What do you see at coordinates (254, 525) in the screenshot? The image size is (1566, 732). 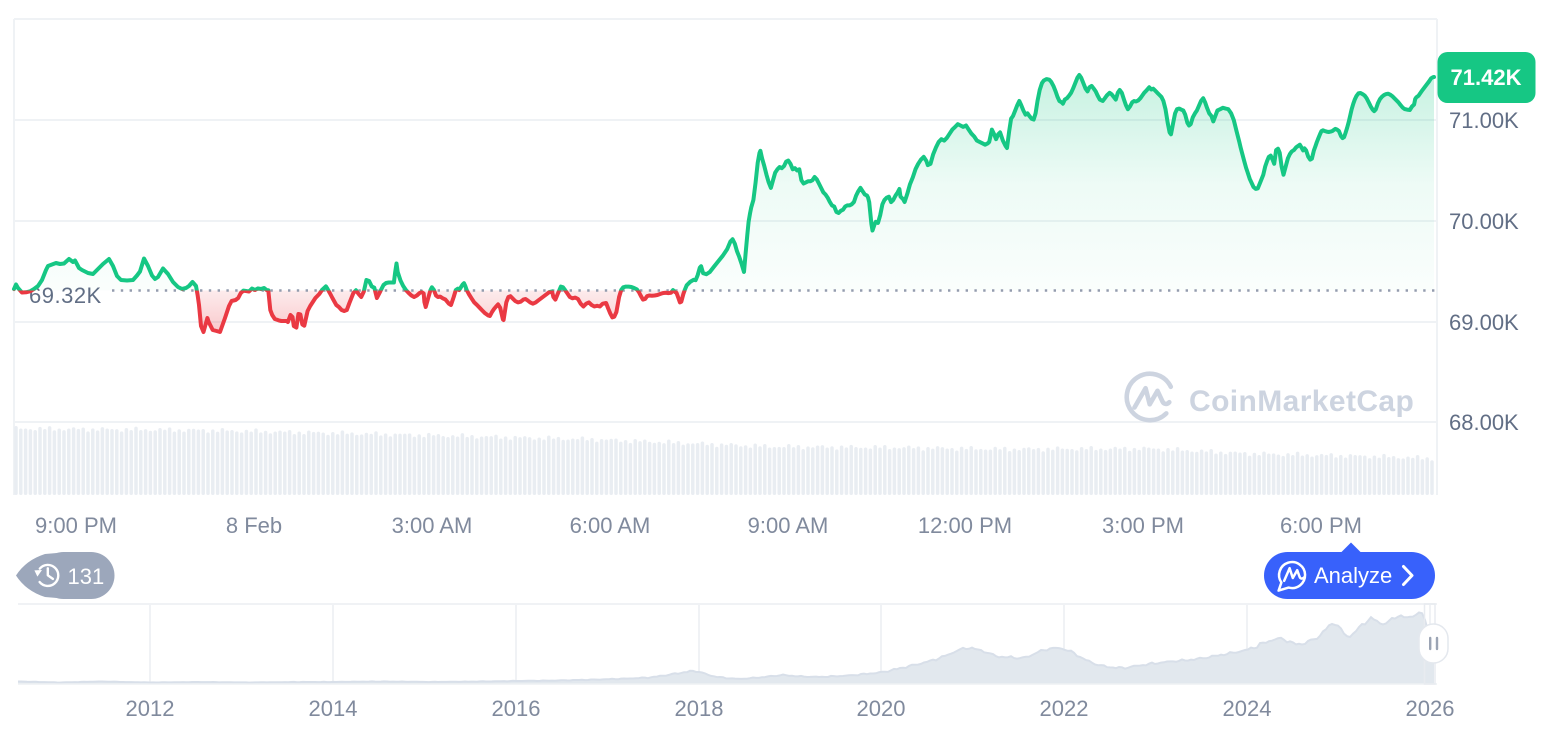 I see `svg-text: 8 Feb` at bounding box center [254, 525].